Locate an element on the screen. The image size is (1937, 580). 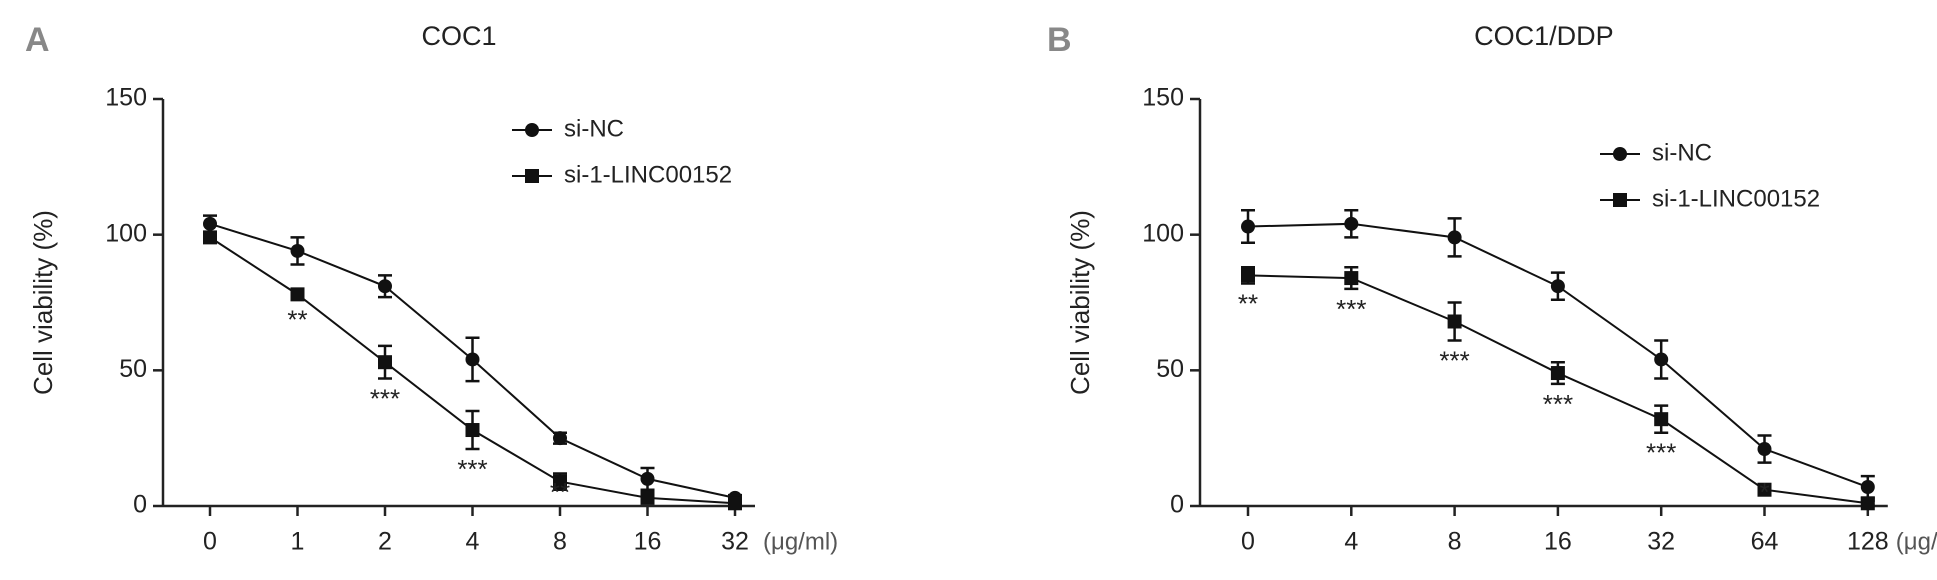
panel-label: B is located at coordinates (1059, 40).